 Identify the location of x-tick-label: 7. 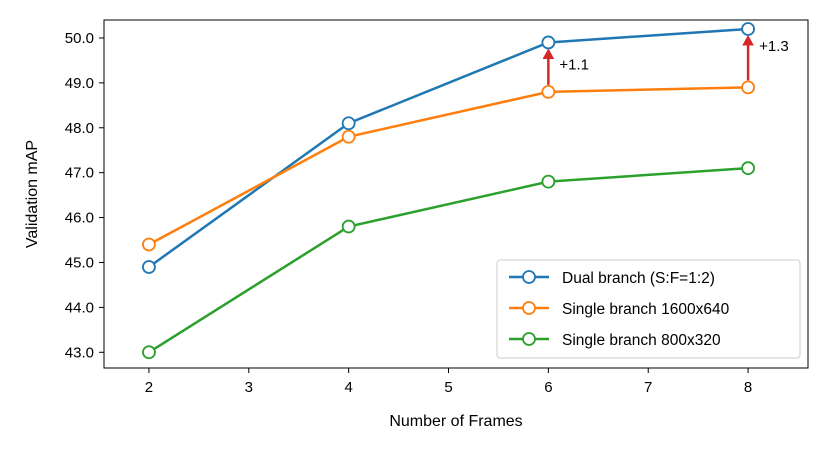
(648, 387).